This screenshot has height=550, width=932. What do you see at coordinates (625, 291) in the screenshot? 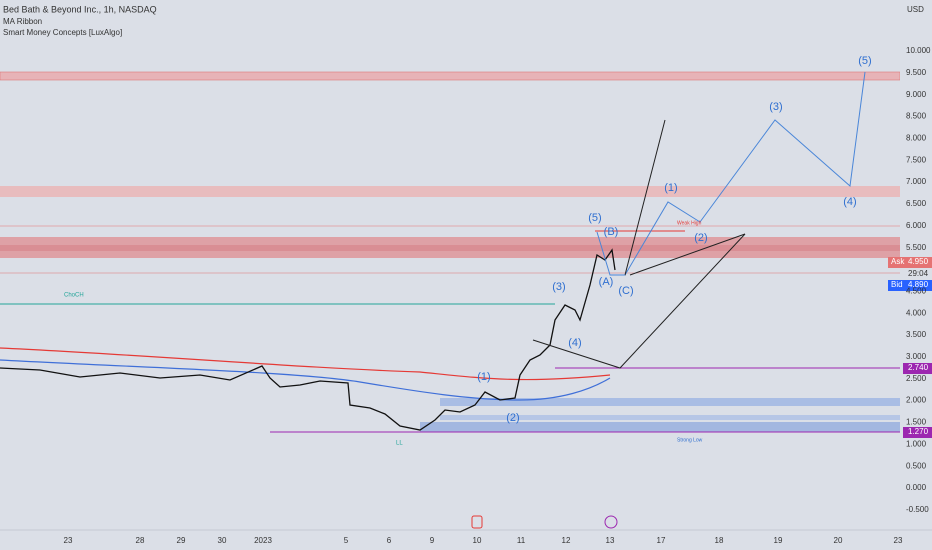
I see `wave-label: (C)` at bounding box center [625, 291].